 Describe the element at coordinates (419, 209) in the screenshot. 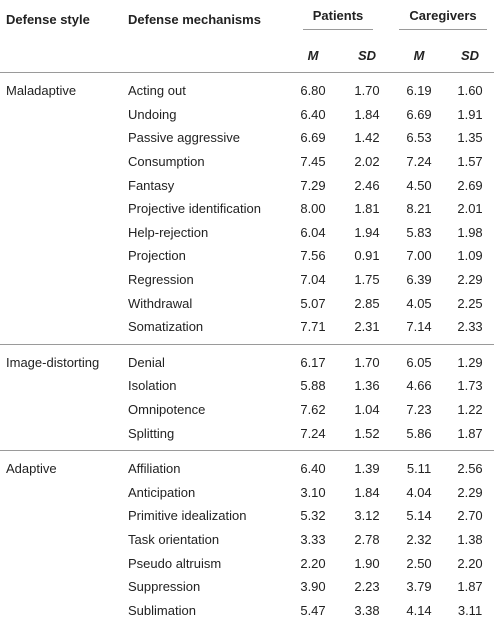

I see `caregivers-m-cell: 8.21` at that location.